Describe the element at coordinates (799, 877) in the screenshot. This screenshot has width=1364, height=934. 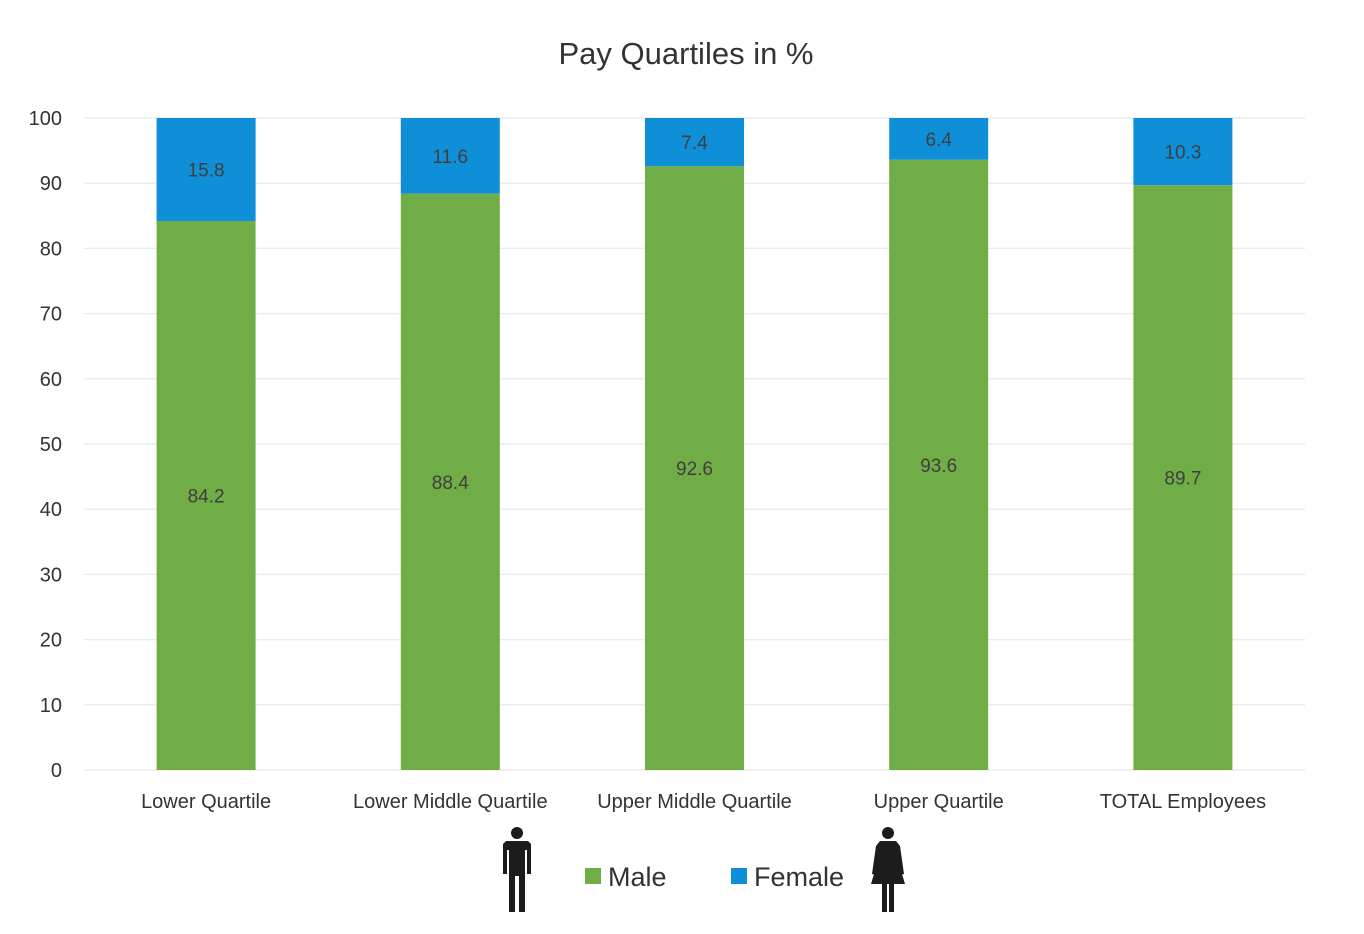
I see `legend-label-female: Female` at that location.